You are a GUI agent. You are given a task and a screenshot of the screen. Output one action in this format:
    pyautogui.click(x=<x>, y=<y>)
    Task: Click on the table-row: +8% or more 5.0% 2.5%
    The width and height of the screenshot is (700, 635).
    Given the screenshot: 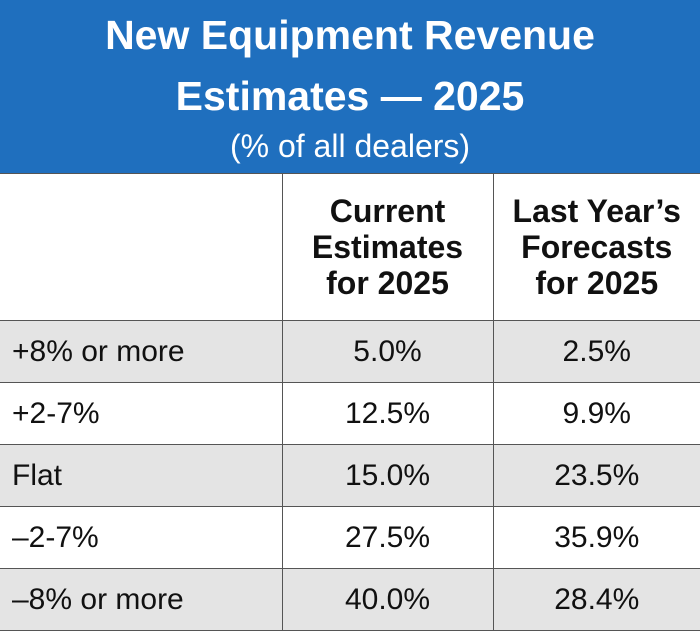 What is the action you would take?
    pyautogui.click(x=350, y=351)
    